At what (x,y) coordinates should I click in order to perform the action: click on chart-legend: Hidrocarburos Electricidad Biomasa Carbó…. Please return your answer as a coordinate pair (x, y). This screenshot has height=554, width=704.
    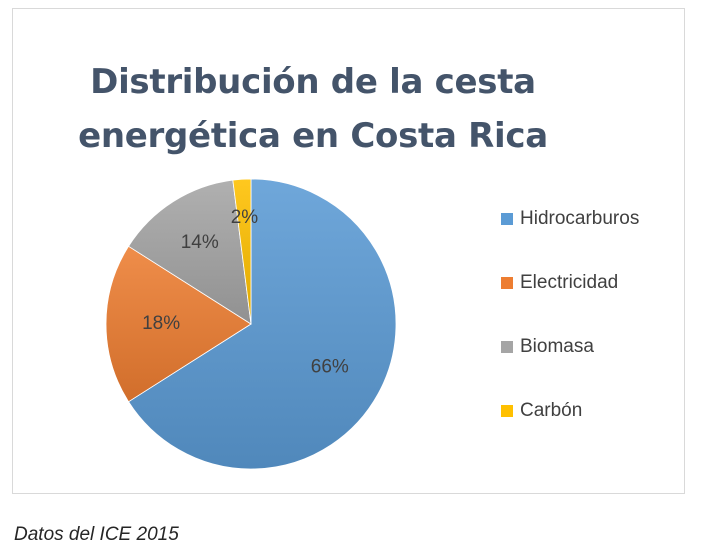
    Looking at the image, I should click on (570, 335).